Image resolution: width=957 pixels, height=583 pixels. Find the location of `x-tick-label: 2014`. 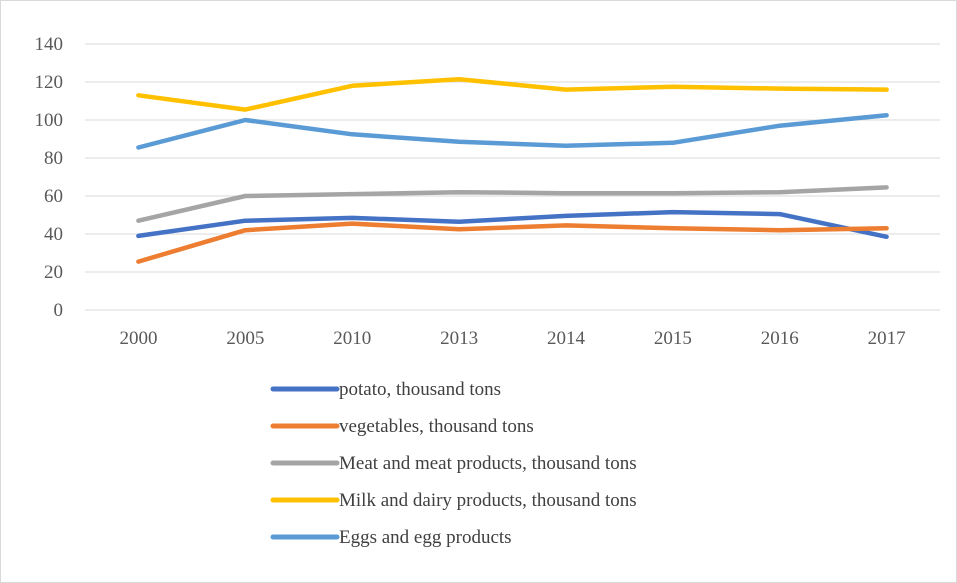

x-tick-label: 2014 is located at coordinates (566, 338).